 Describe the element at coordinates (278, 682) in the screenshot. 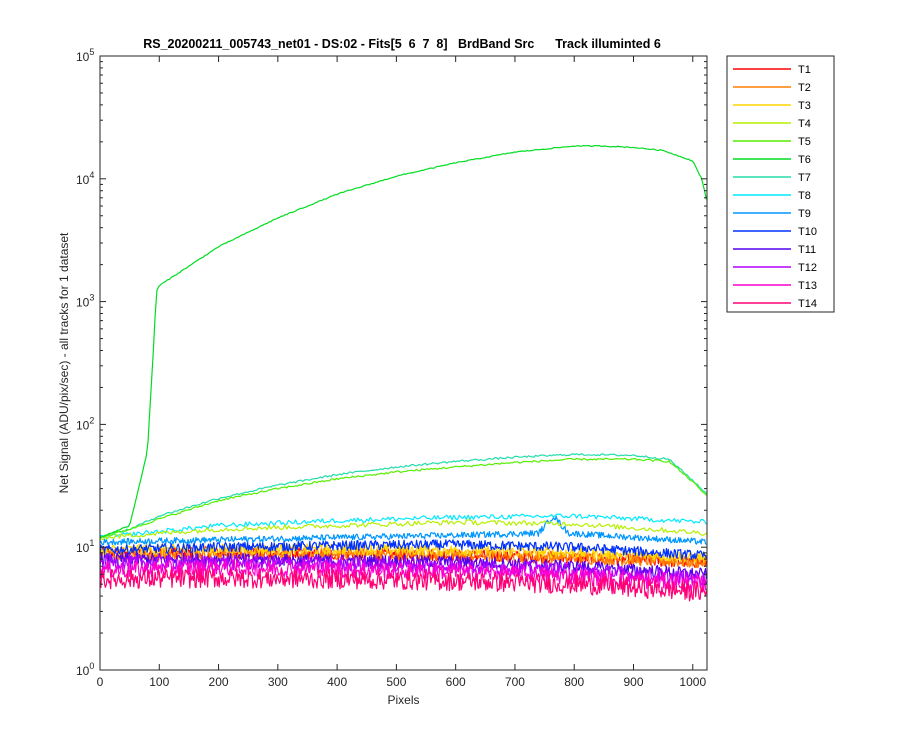

I see `x-tick-label: 300` at that location.